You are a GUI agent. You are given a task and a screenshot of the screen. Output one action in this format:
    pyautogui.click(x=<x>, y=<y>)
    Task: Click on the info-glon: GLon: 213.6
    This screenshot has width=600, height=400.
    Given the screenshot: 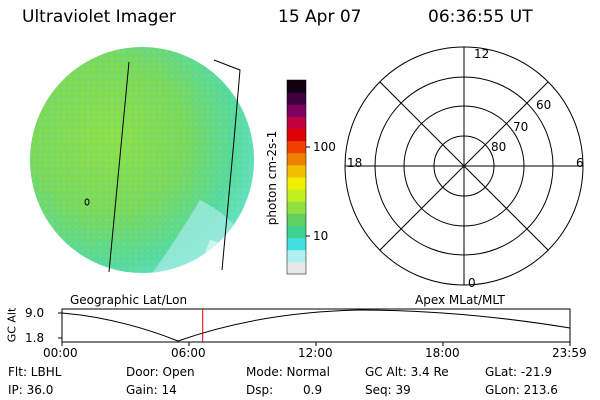 What is the action you would take?
    pyautogui.click(x=521, y=390)
    